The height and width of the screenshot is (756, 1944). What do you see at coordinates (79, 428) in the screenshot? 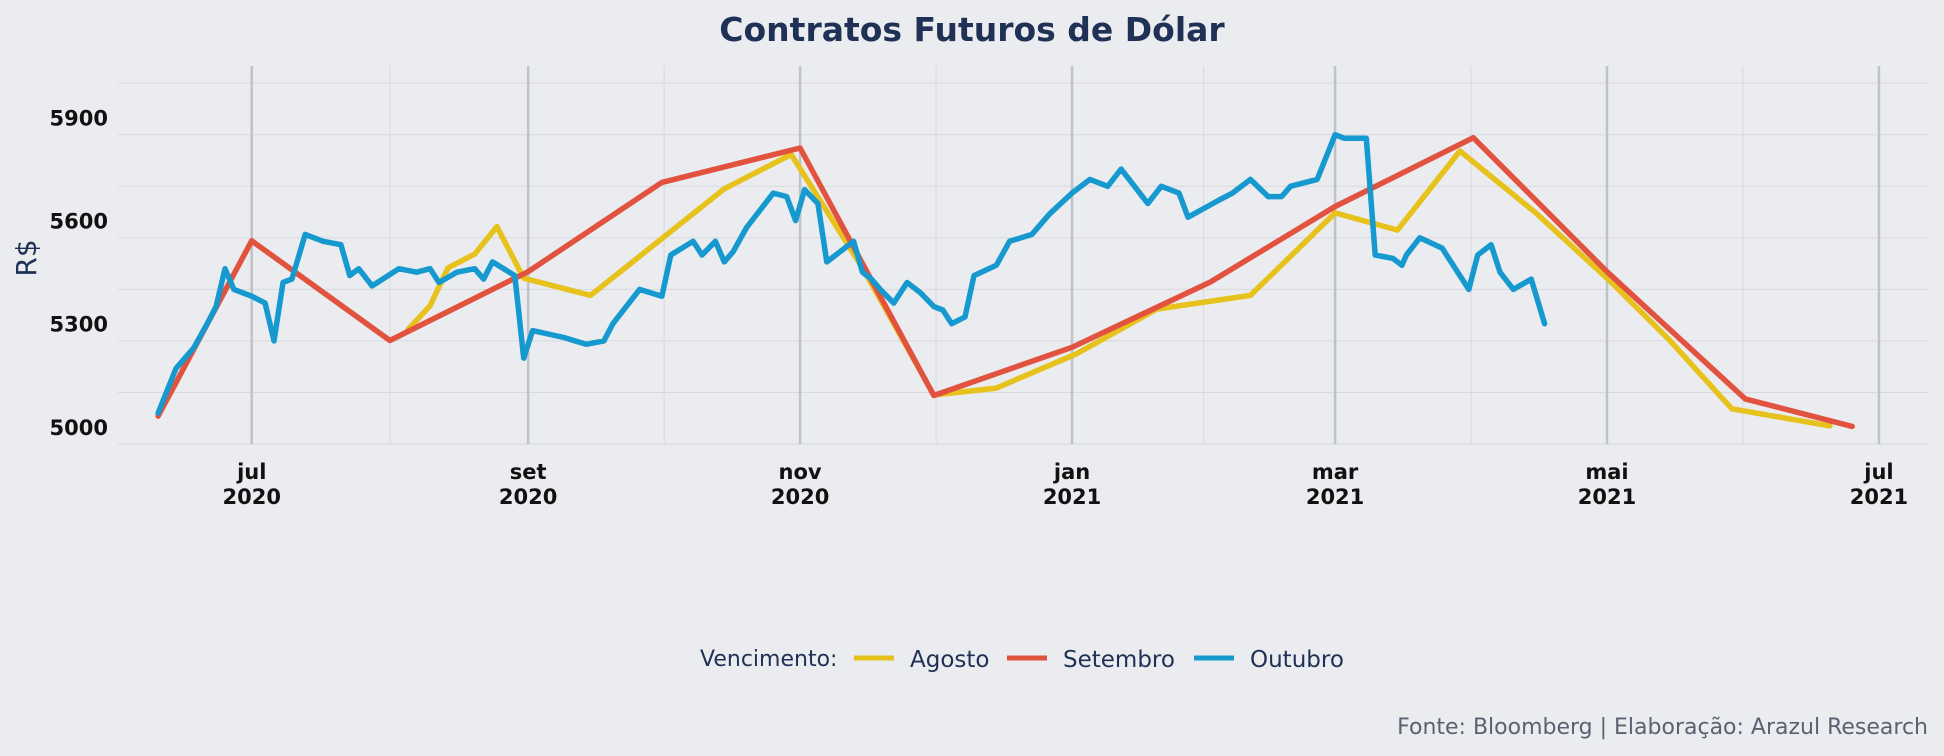
I see `y-tick-label: 5000` at bounding box center [79, 428].